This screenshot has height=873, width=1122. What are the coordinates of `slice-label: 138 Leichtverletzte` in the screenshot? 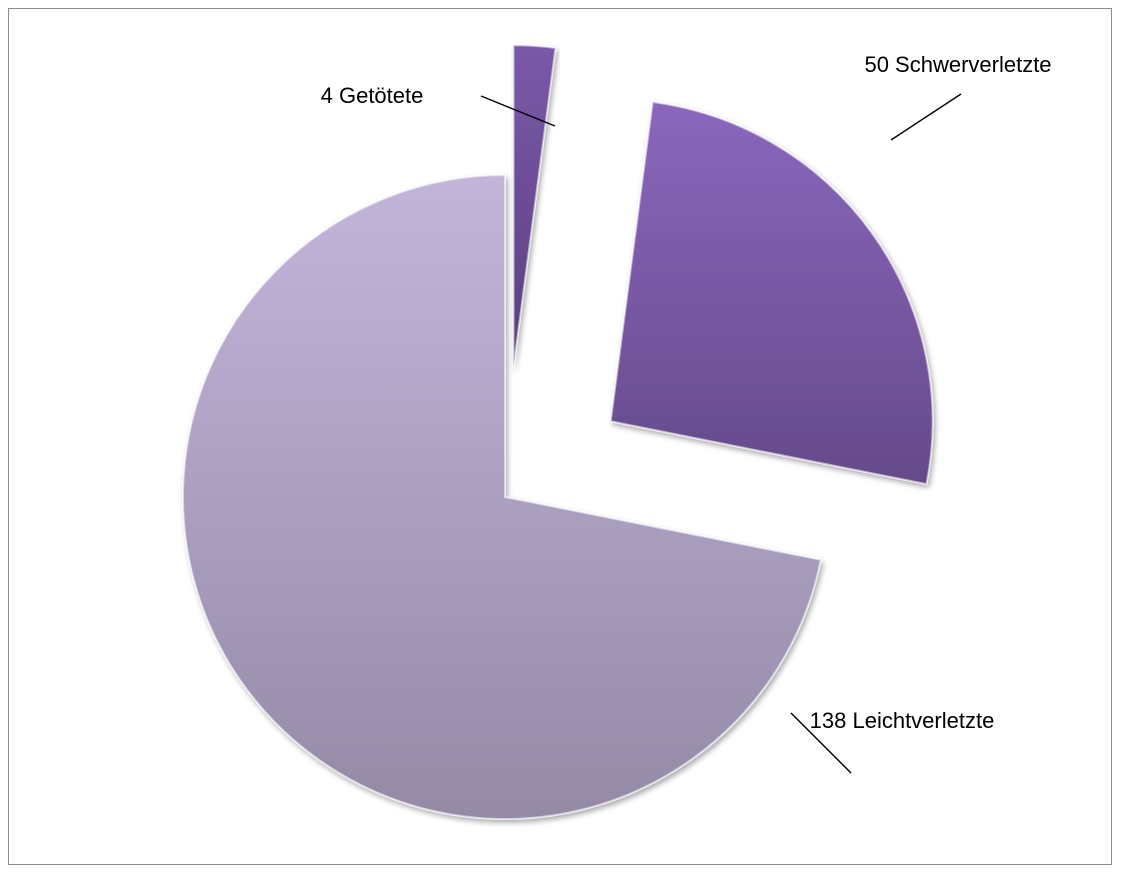 It's located at (902, 720).